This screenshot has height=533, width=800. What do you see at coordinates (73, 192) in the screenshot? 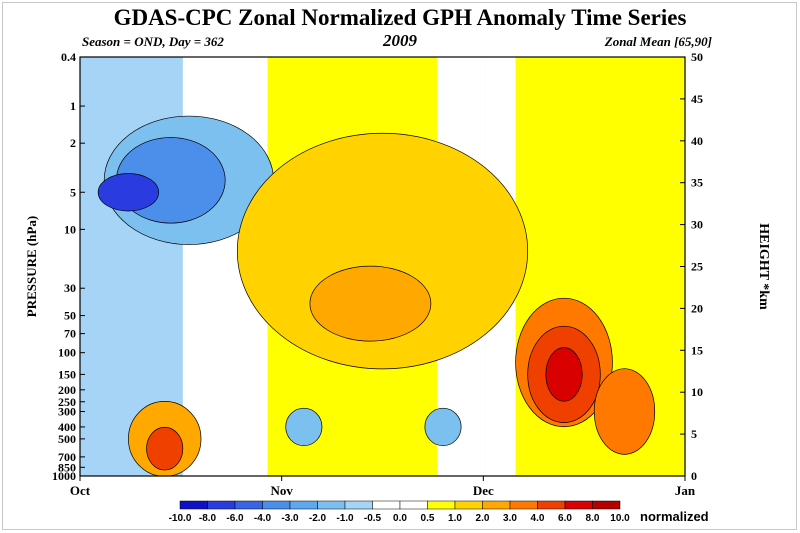
I see `y-tick-label-left: 5` at bounding box center [73, 192].